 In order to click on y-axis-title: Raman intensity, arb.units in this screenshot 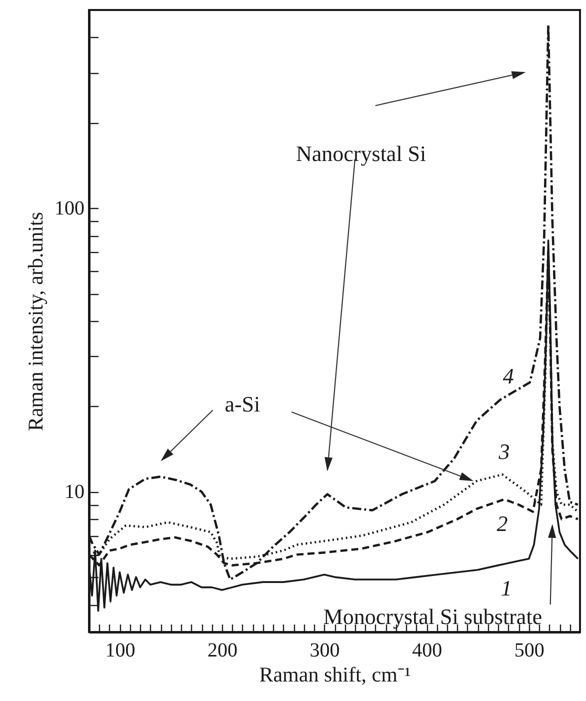, I will do `click(36, 322)`.